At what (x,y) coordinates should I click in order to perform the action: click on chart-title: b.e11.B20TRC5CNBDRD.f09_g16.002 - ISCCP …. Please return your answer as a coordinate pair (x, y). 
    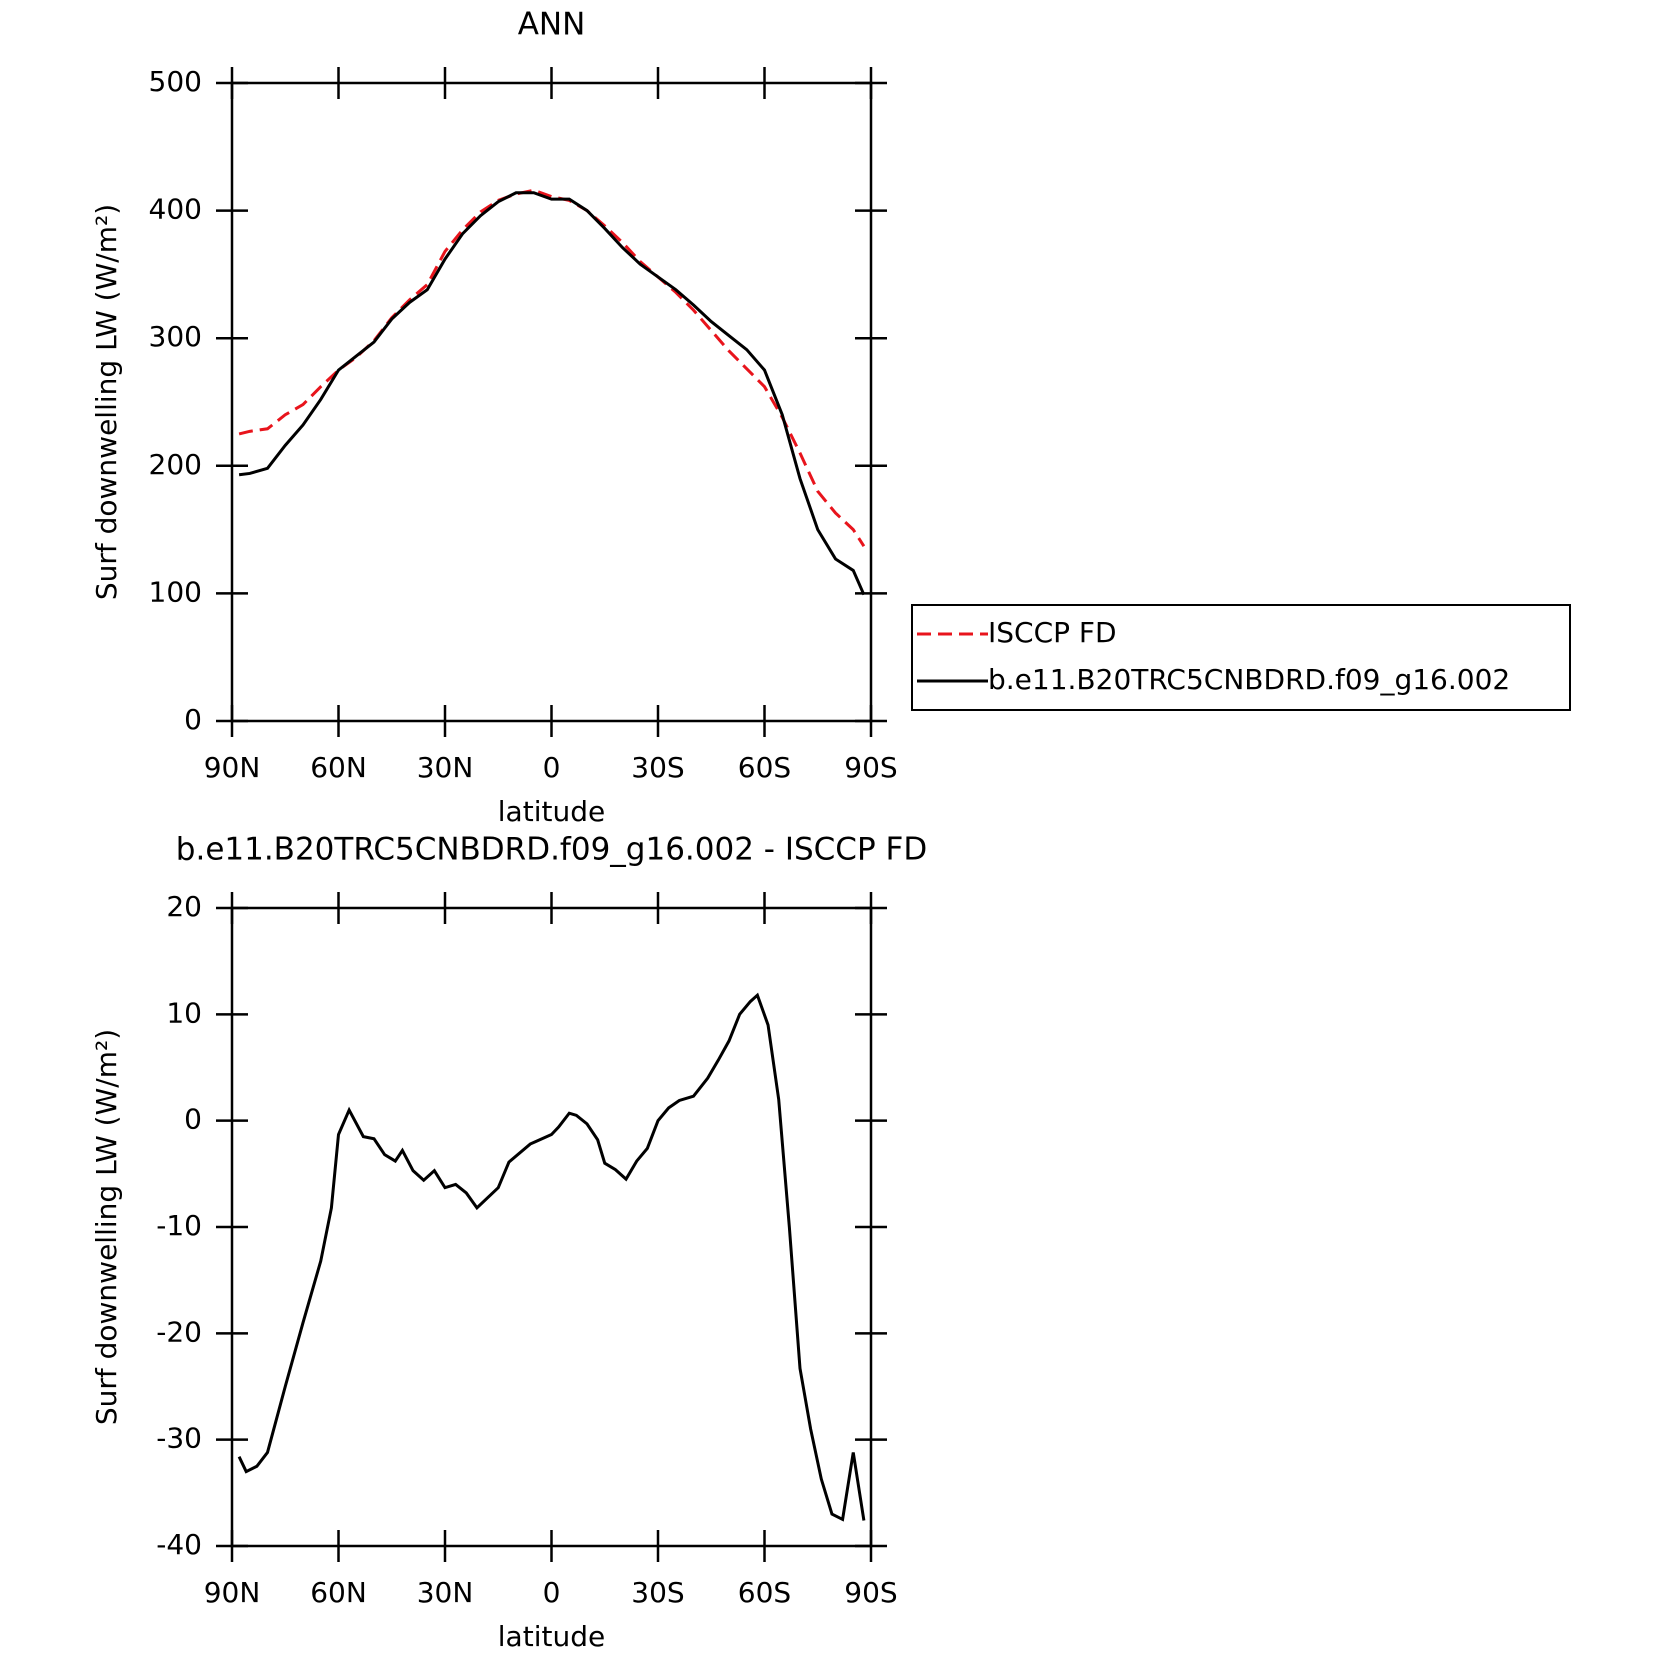
    Looking at the image, I should click on (551, 850).